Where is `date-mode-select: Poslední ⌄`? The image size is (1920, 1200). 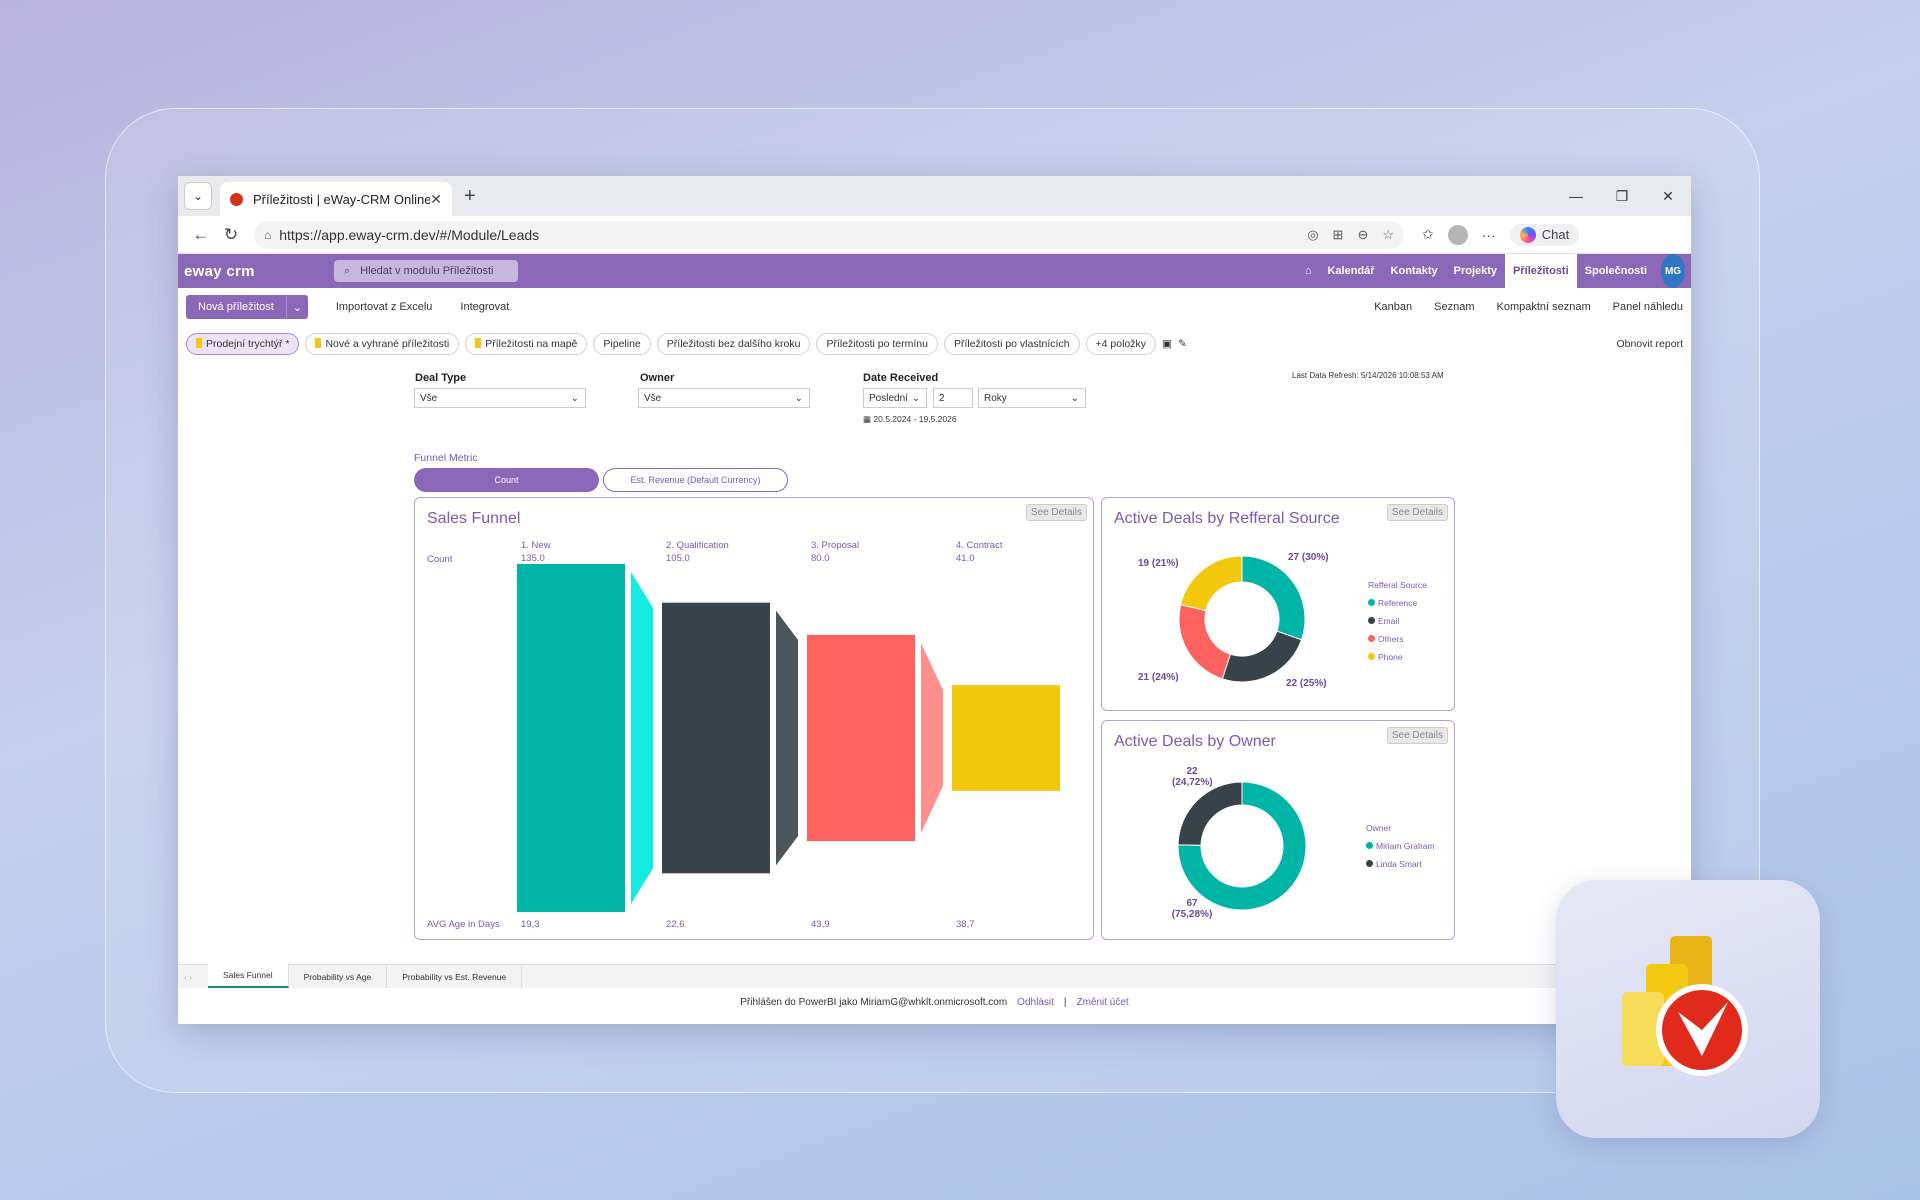
date-mode-select: Poslední ⌄ is located at coordinates (895, 398).